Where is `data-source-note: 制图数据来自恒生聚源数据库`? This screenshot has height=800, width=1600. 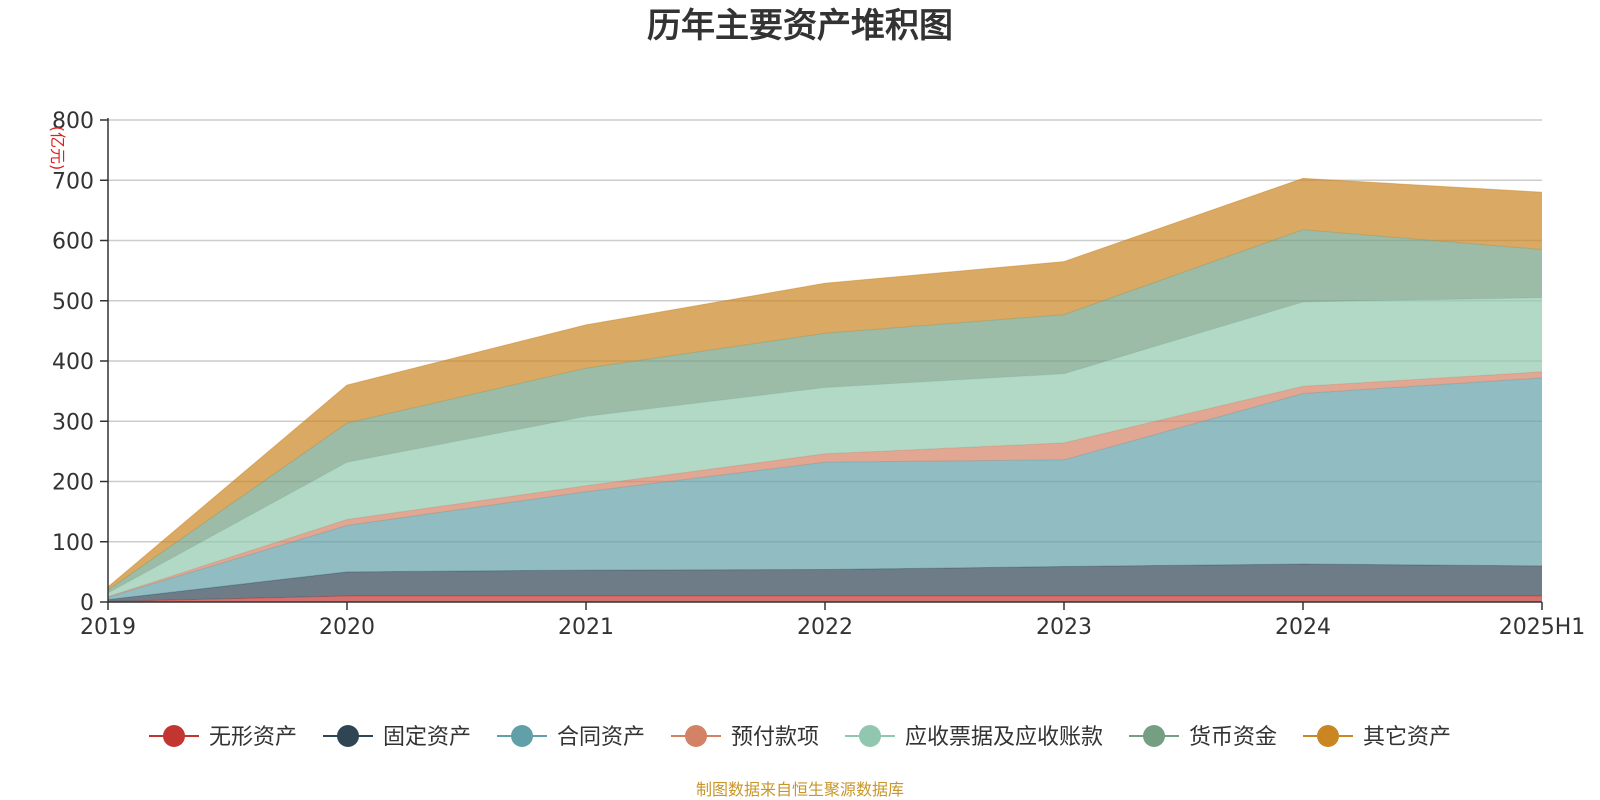
data-source-note: 制图数据来自恒生聚源数据库 is located at coordinates (800, 789).